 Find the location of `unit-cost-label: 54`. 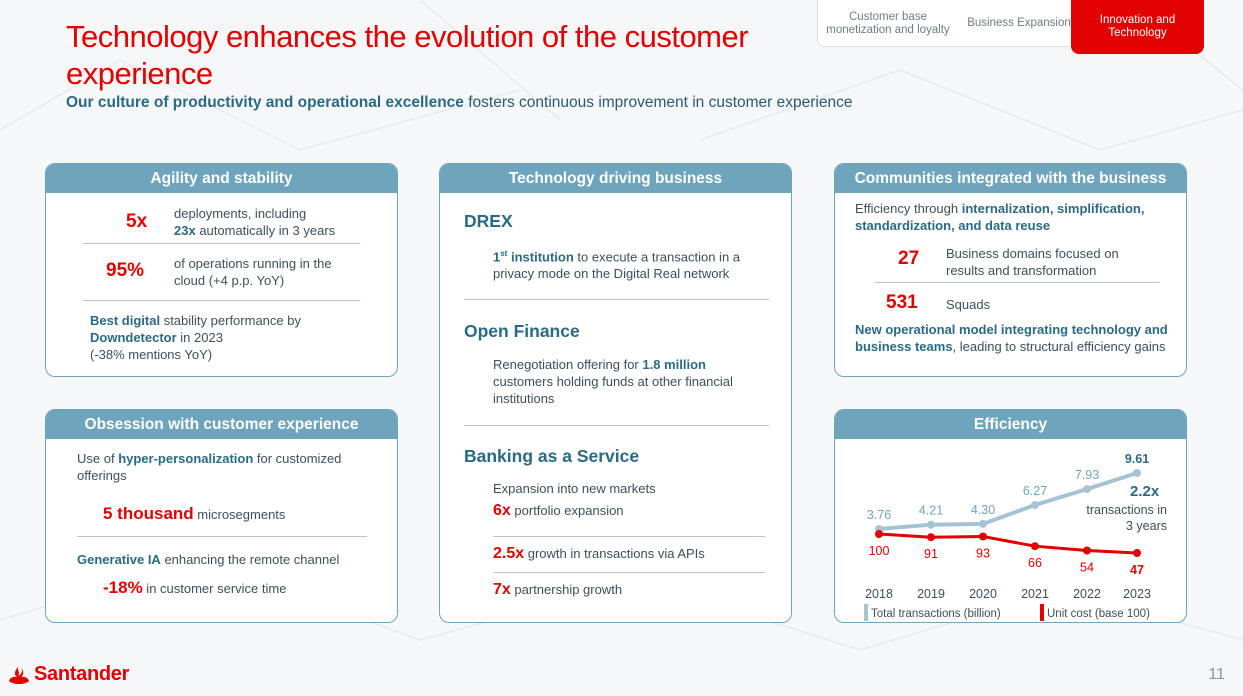

unit-cost-label: 54 is located at coordinates (1087, 567).